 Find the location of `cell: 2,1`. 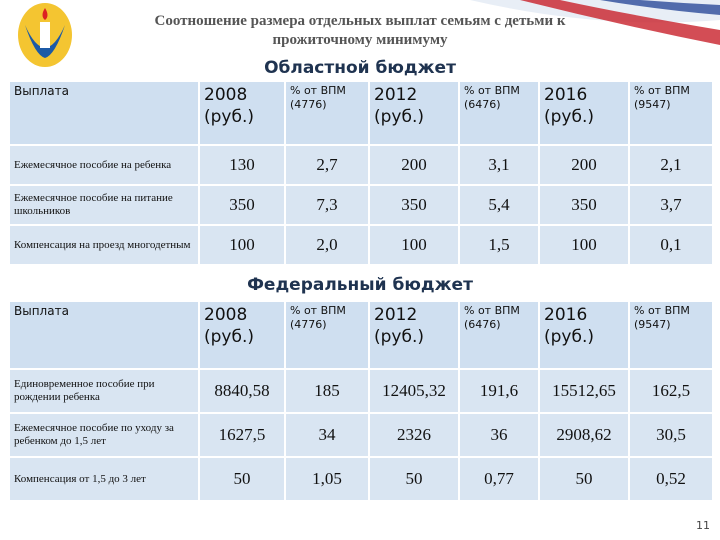

cell: 2,1 is located at coordinates (671, 165).